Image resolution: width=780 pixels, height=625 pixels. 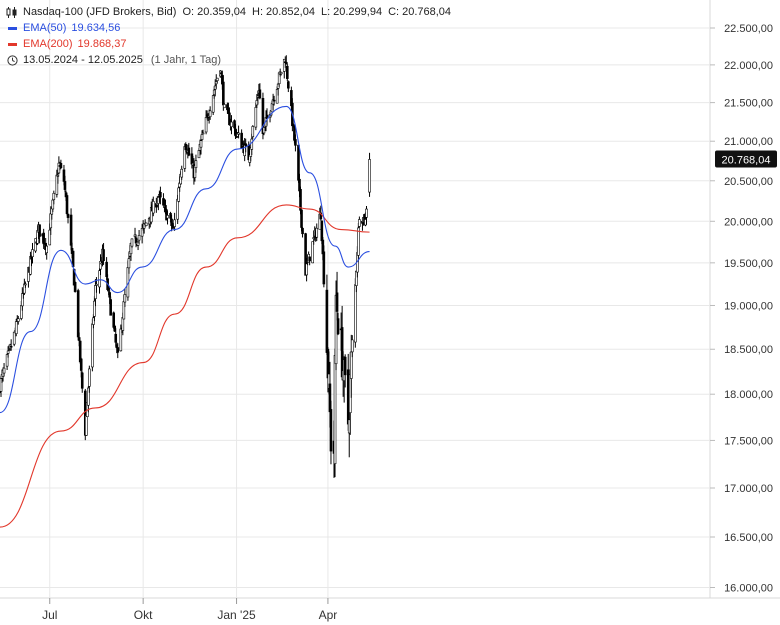 I want to click on open-label: O:, so click(x=188, y=12).